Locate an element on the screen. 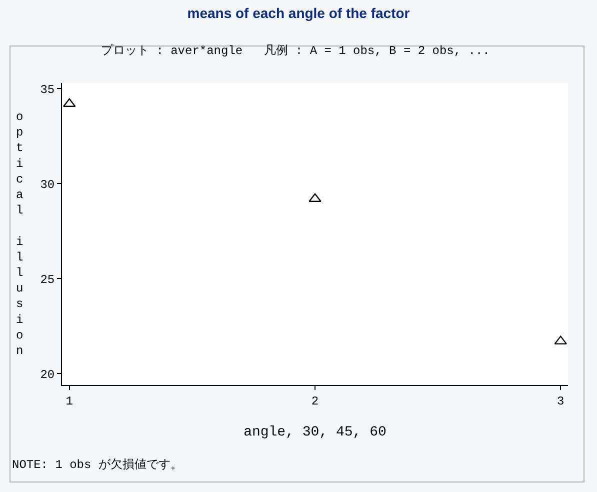  chart-title: means of each angle of the factor is located at coordinates (298, 12).